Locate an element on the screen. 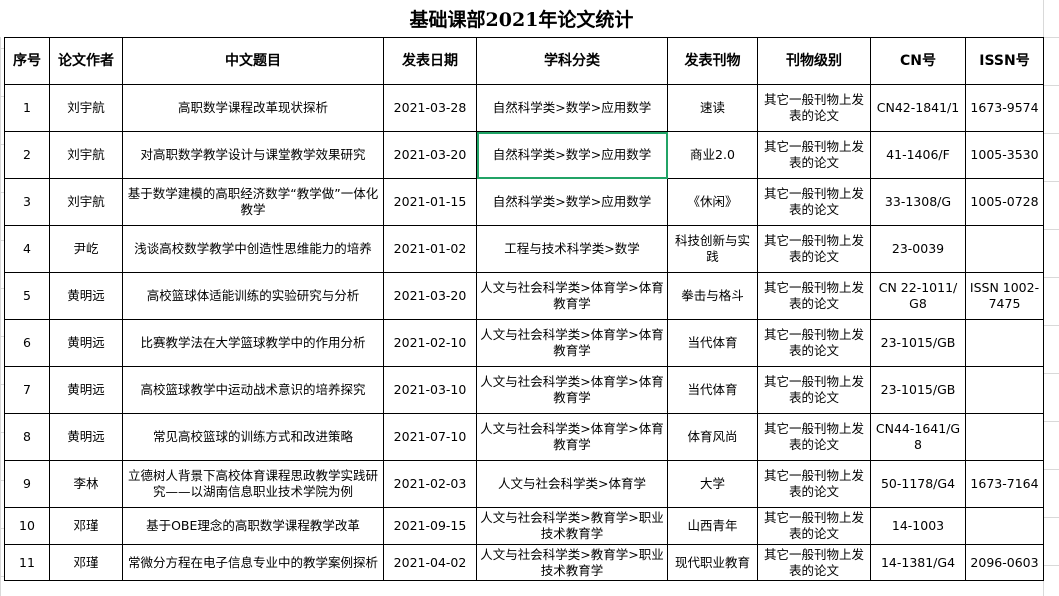  column-header-author: 论文作者 is located at coordinates (86, 61).